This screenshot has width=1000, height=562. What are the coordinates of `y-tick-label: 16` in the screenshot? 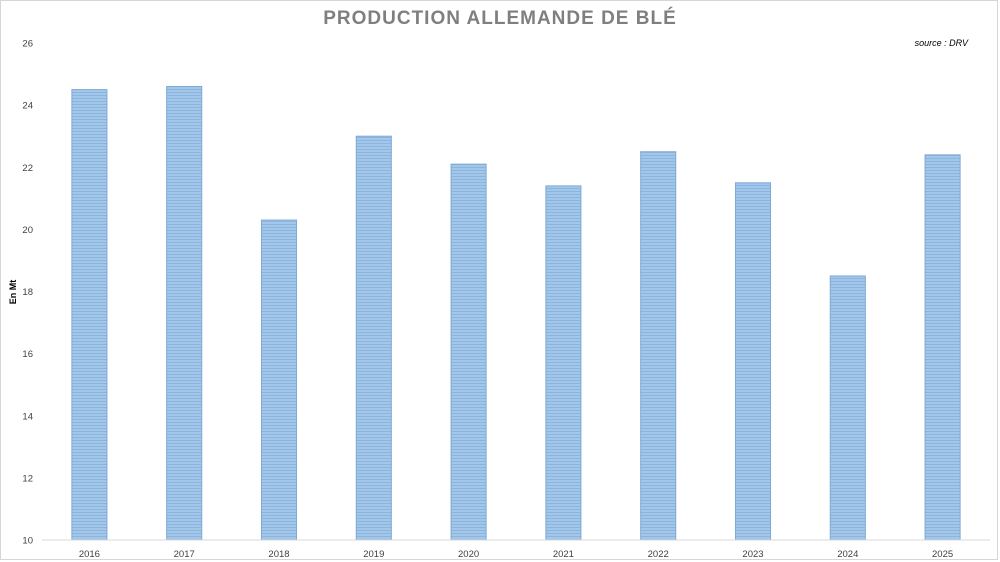 It's located at (27, 354).